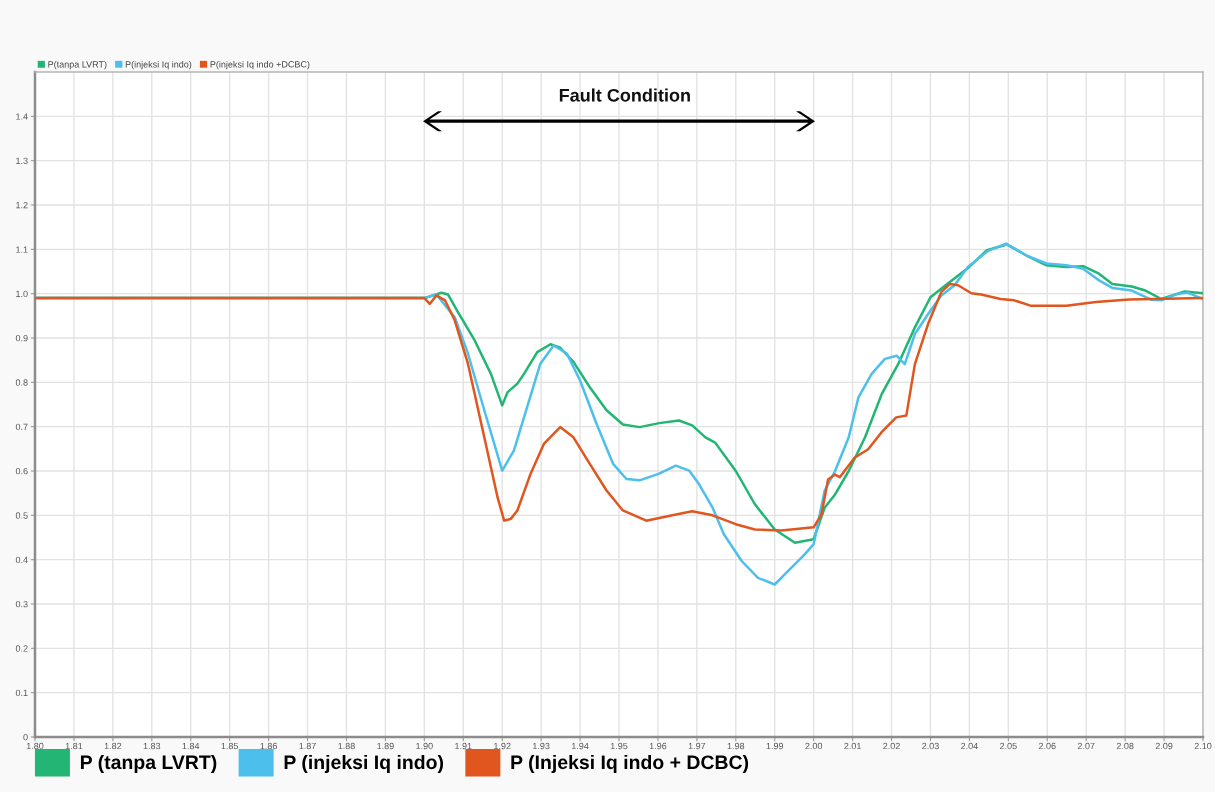 The height and width of the screenshot is (792, 1215). What do you see at coordinates (580, 746) in the screenshot?
I see `x-tick-label: 1.94` at bounding box center [580, 746].